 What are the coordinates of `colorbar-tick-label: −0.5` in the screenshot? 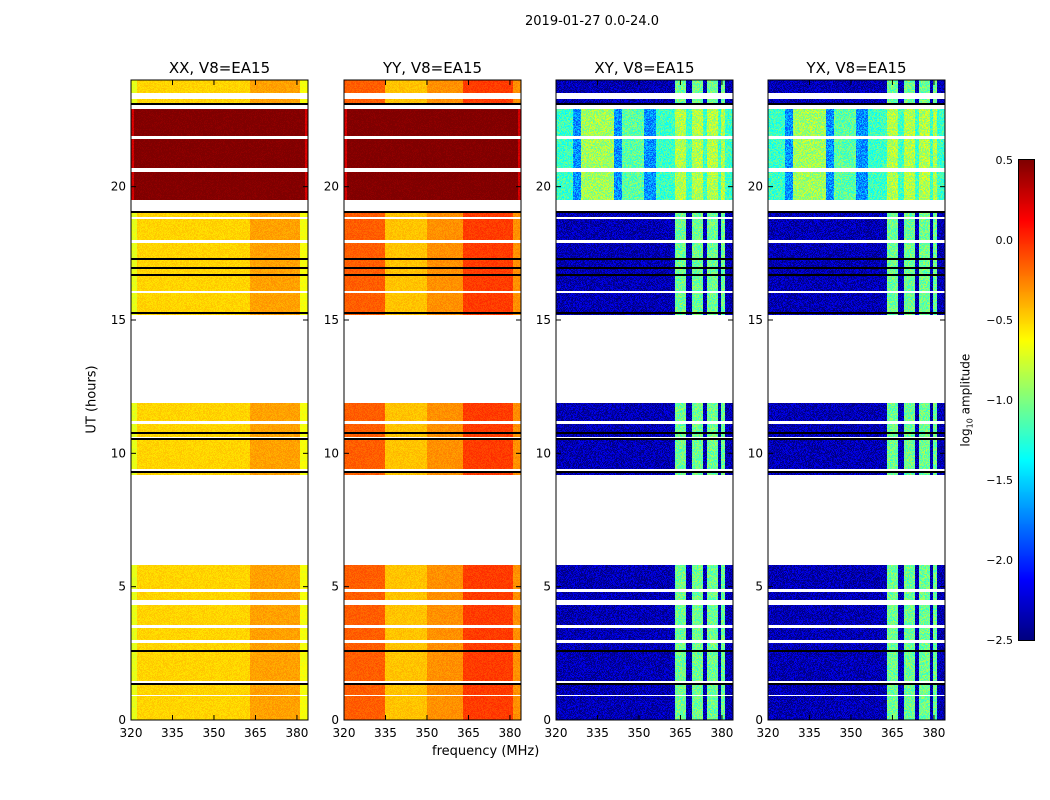 It's located at (999, 320).